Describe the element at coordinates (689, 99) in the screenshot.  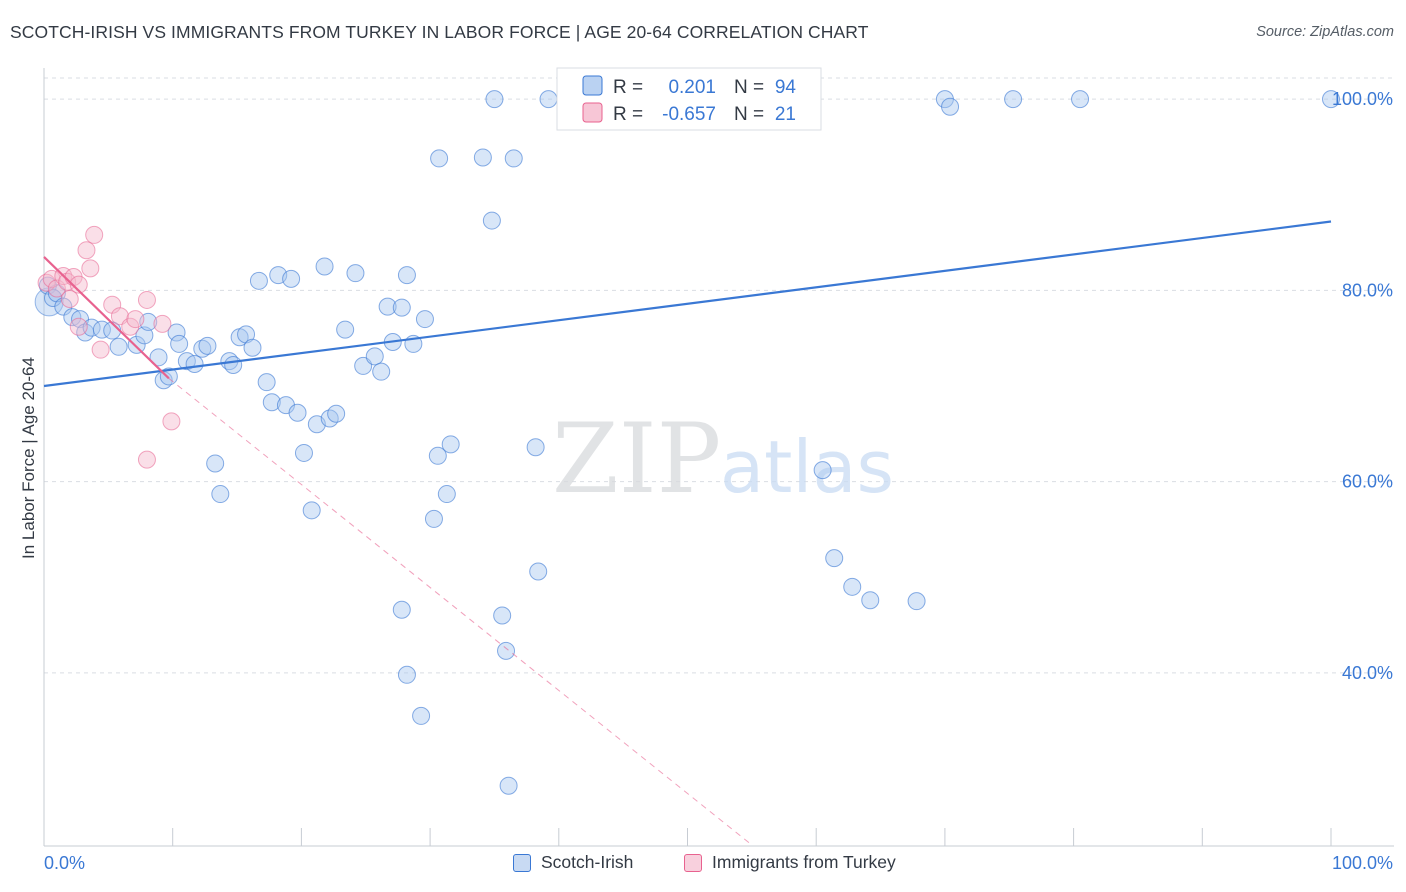
I see `correlation-legend: R = 0.201 N = 94 R = -0.657 N = 21` at that location.